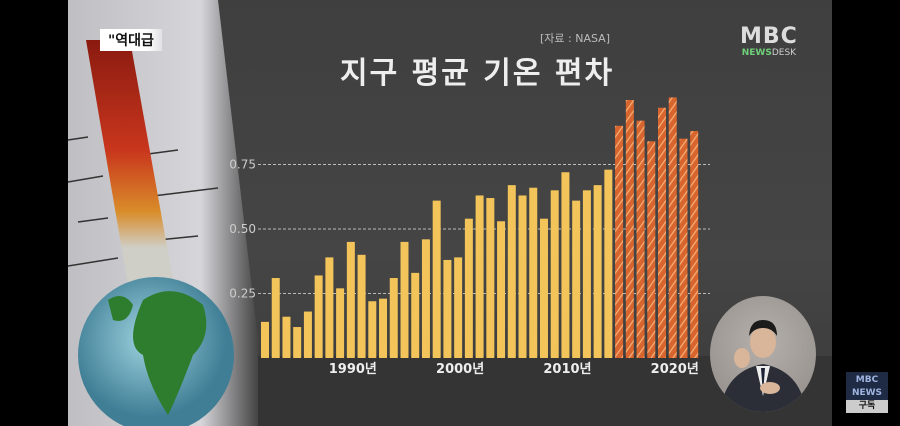 Image resolution: width=900 pixels, height=426 pixels. Describe the element at coordinates (490, 278) in the screenshot. I see `bar-2003` at that location.